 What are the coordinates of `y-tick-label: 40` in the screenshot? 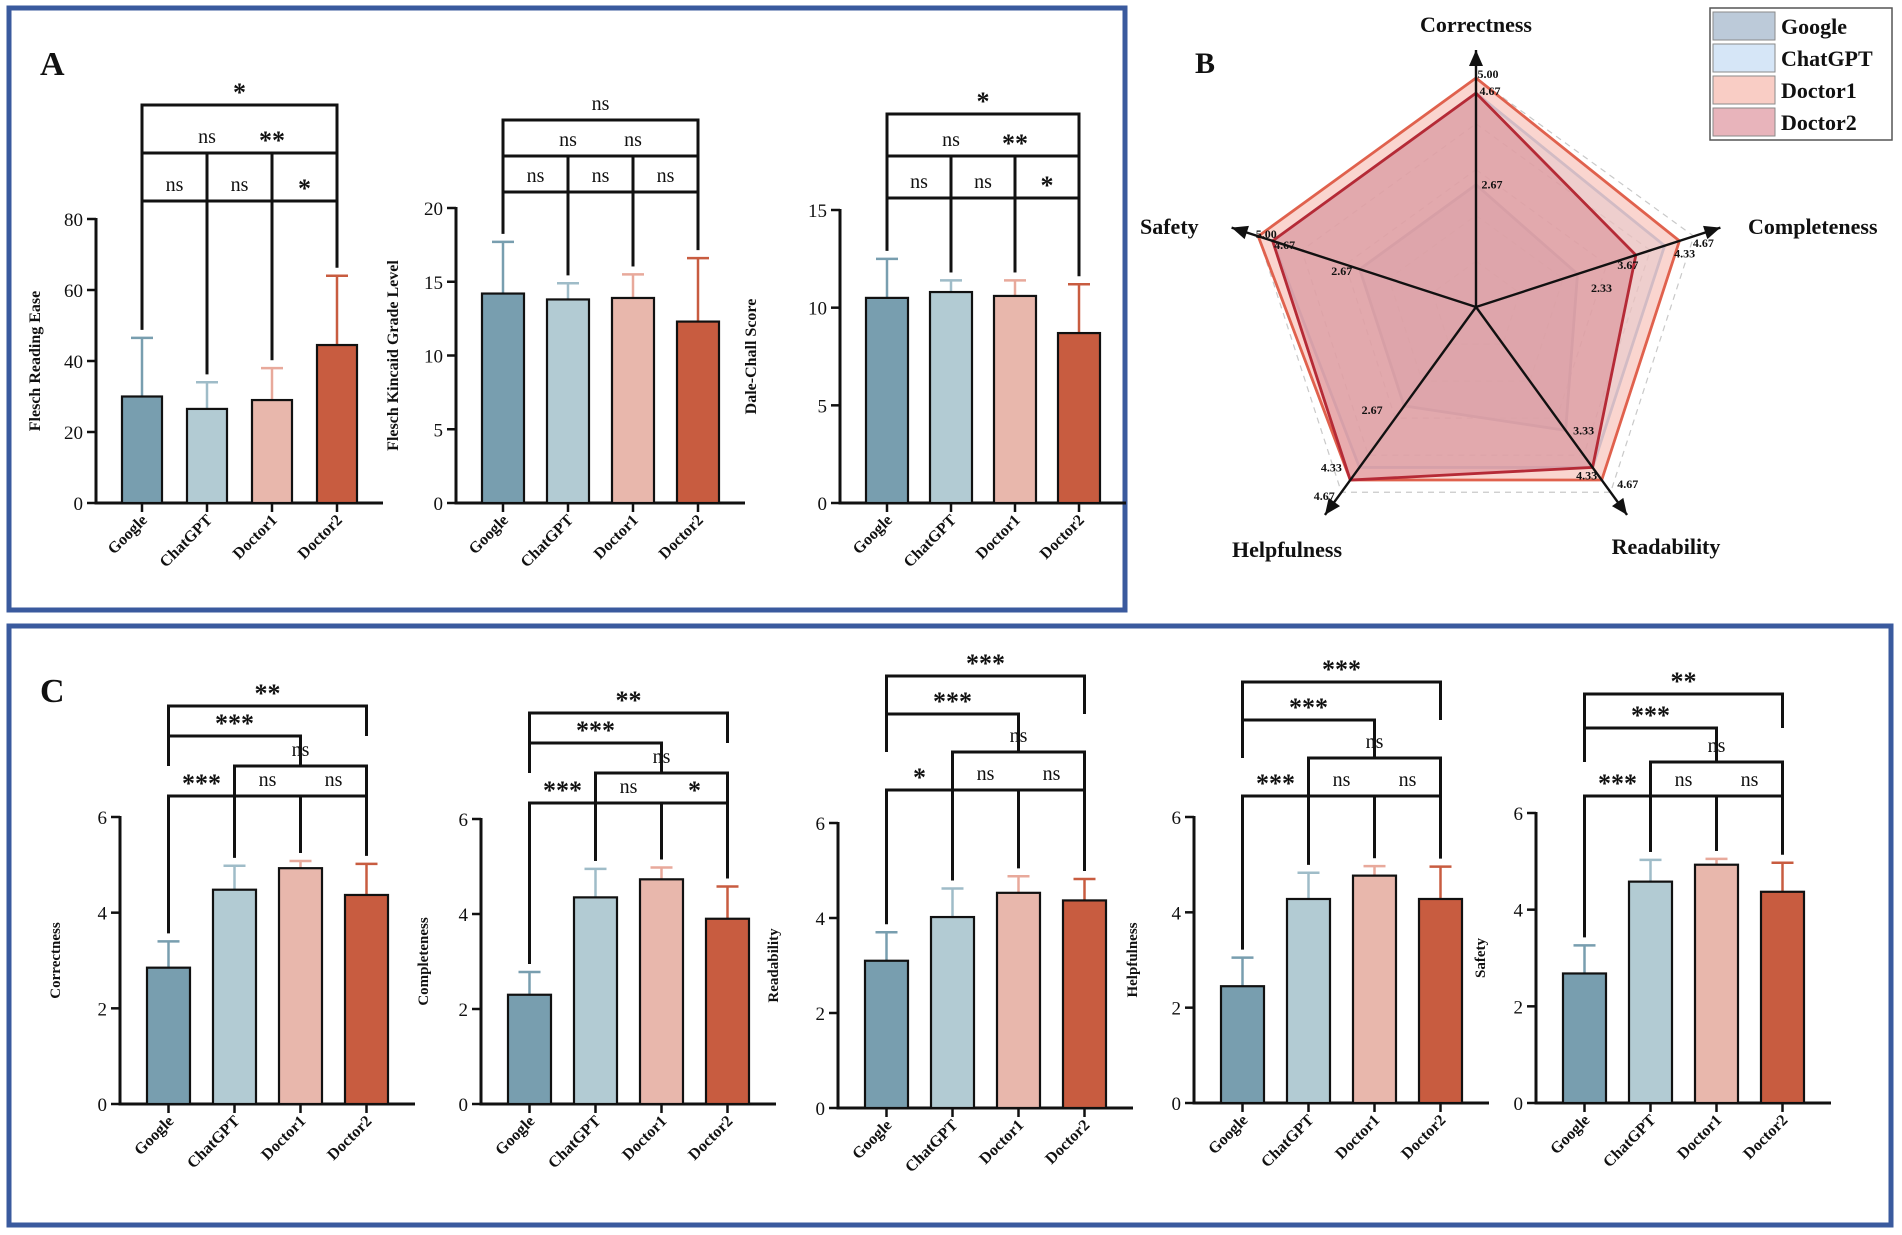 It's located at (73, 362).